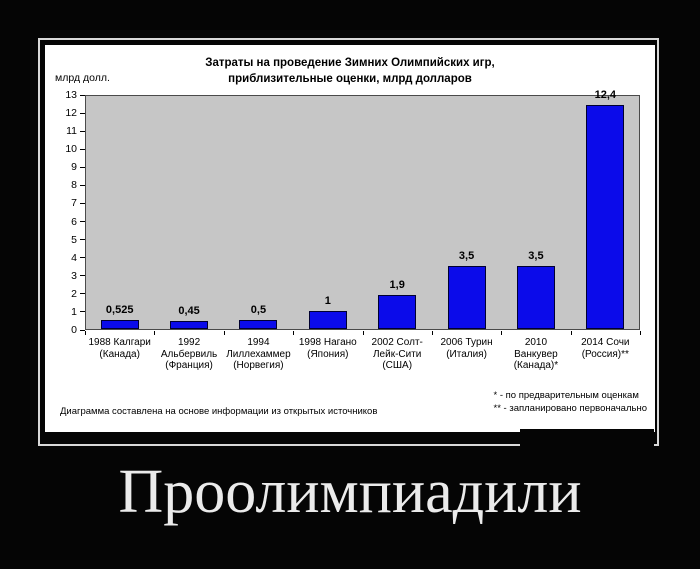 This screenshot has height=569, width=700. What do you see at coordinates (258, 354) in the screenshot?
I see `x-category-label: 1994 Лиллехаммер (Норвегия)` at bounding box center [258, 354].